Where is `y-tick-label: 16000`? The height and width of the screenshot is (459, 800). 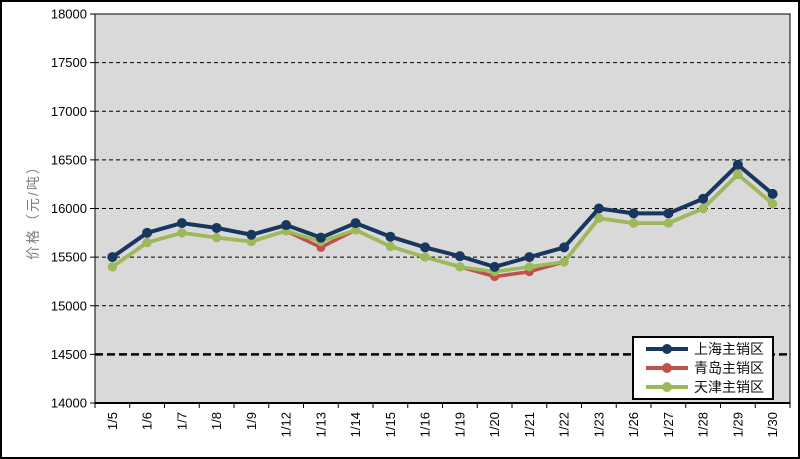
y-tick-label: 16000 is located at coordinates (69, 208).